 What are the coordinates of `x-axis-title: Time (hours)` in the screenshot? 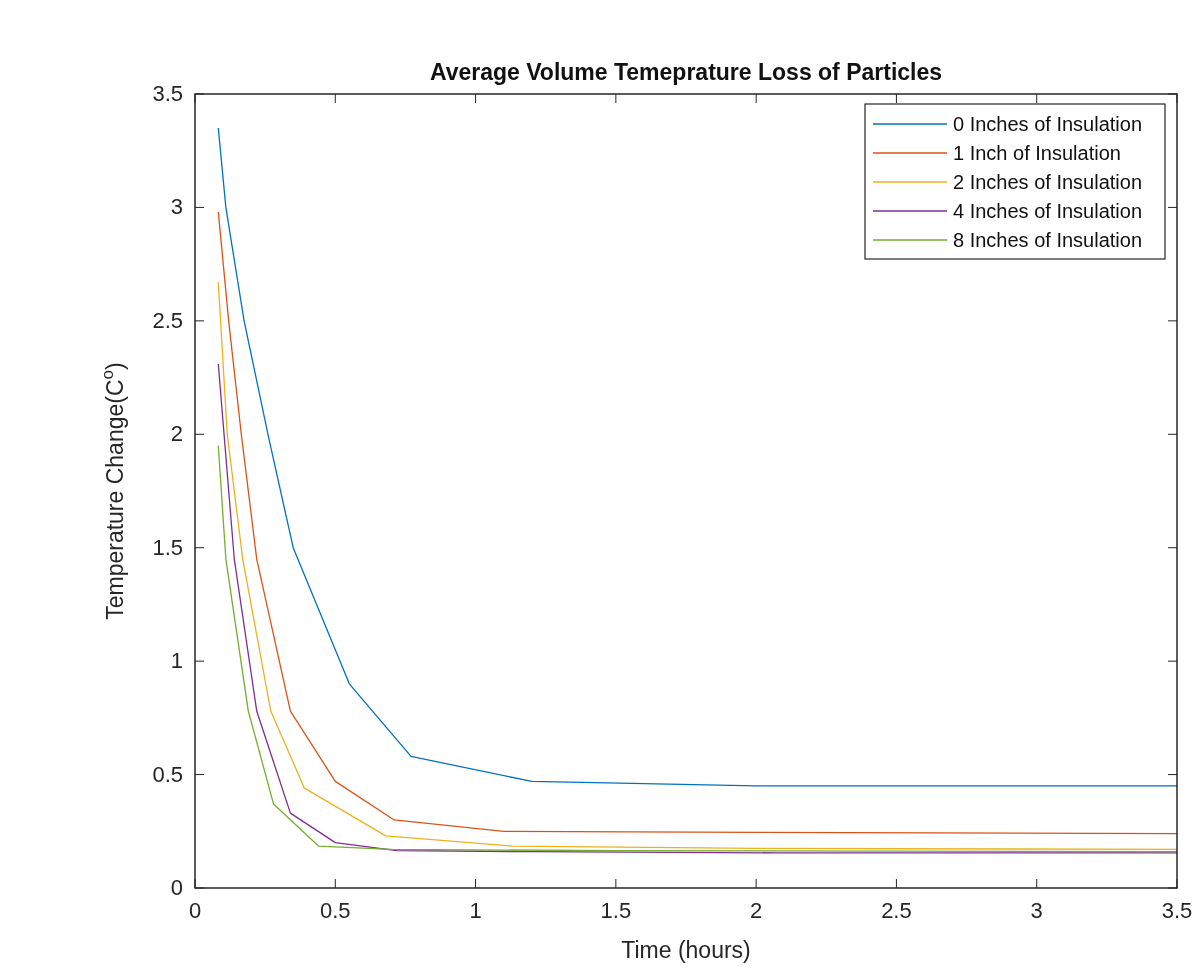 It's located at (686, 950).